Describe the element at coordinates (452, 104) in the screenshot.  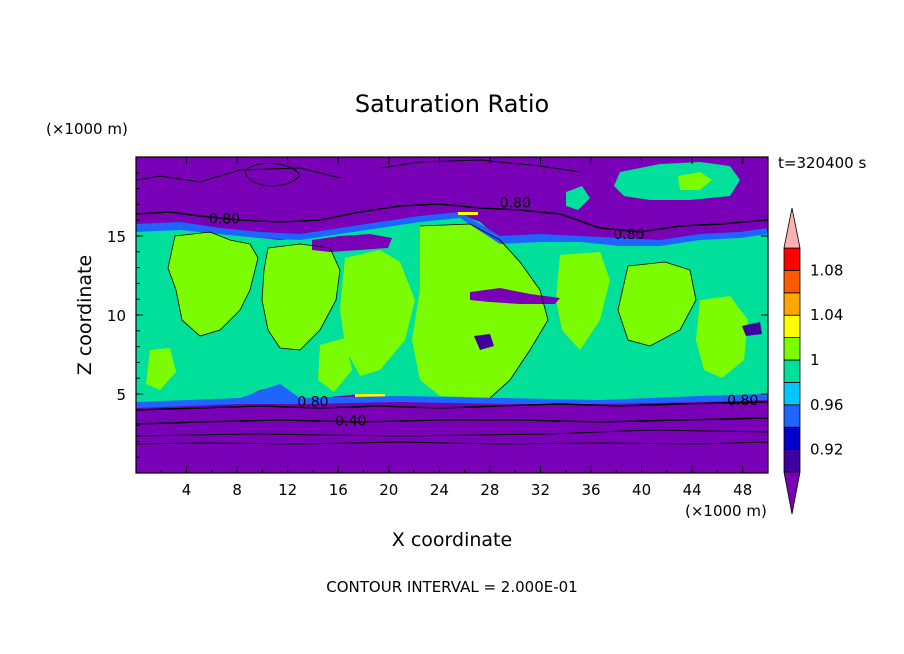
I see `chart-title: Saturation Ratio` at that location.